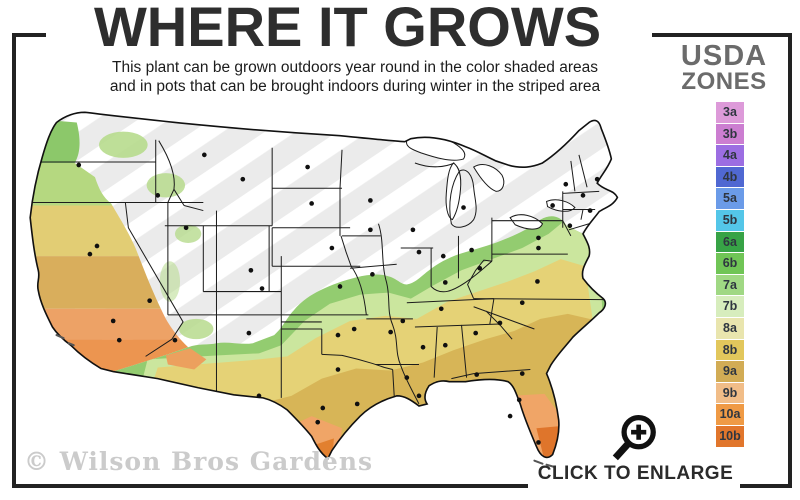 The image size is (800, 500). What do you see at coordinates (730, 112) in the screenshot?
I see `zone-swatch-3a: 3a` at bounding box center [730, 112].